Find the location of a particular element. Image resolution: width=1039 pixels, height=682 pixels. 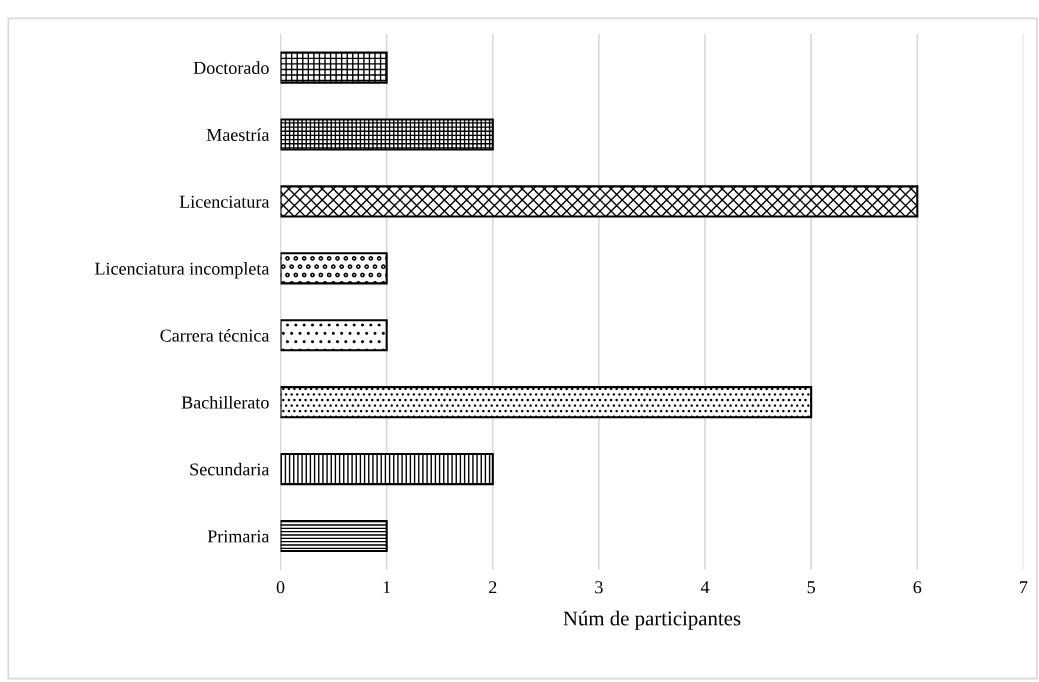

x-tick-label: 0 is located at coordinates (280, 587).